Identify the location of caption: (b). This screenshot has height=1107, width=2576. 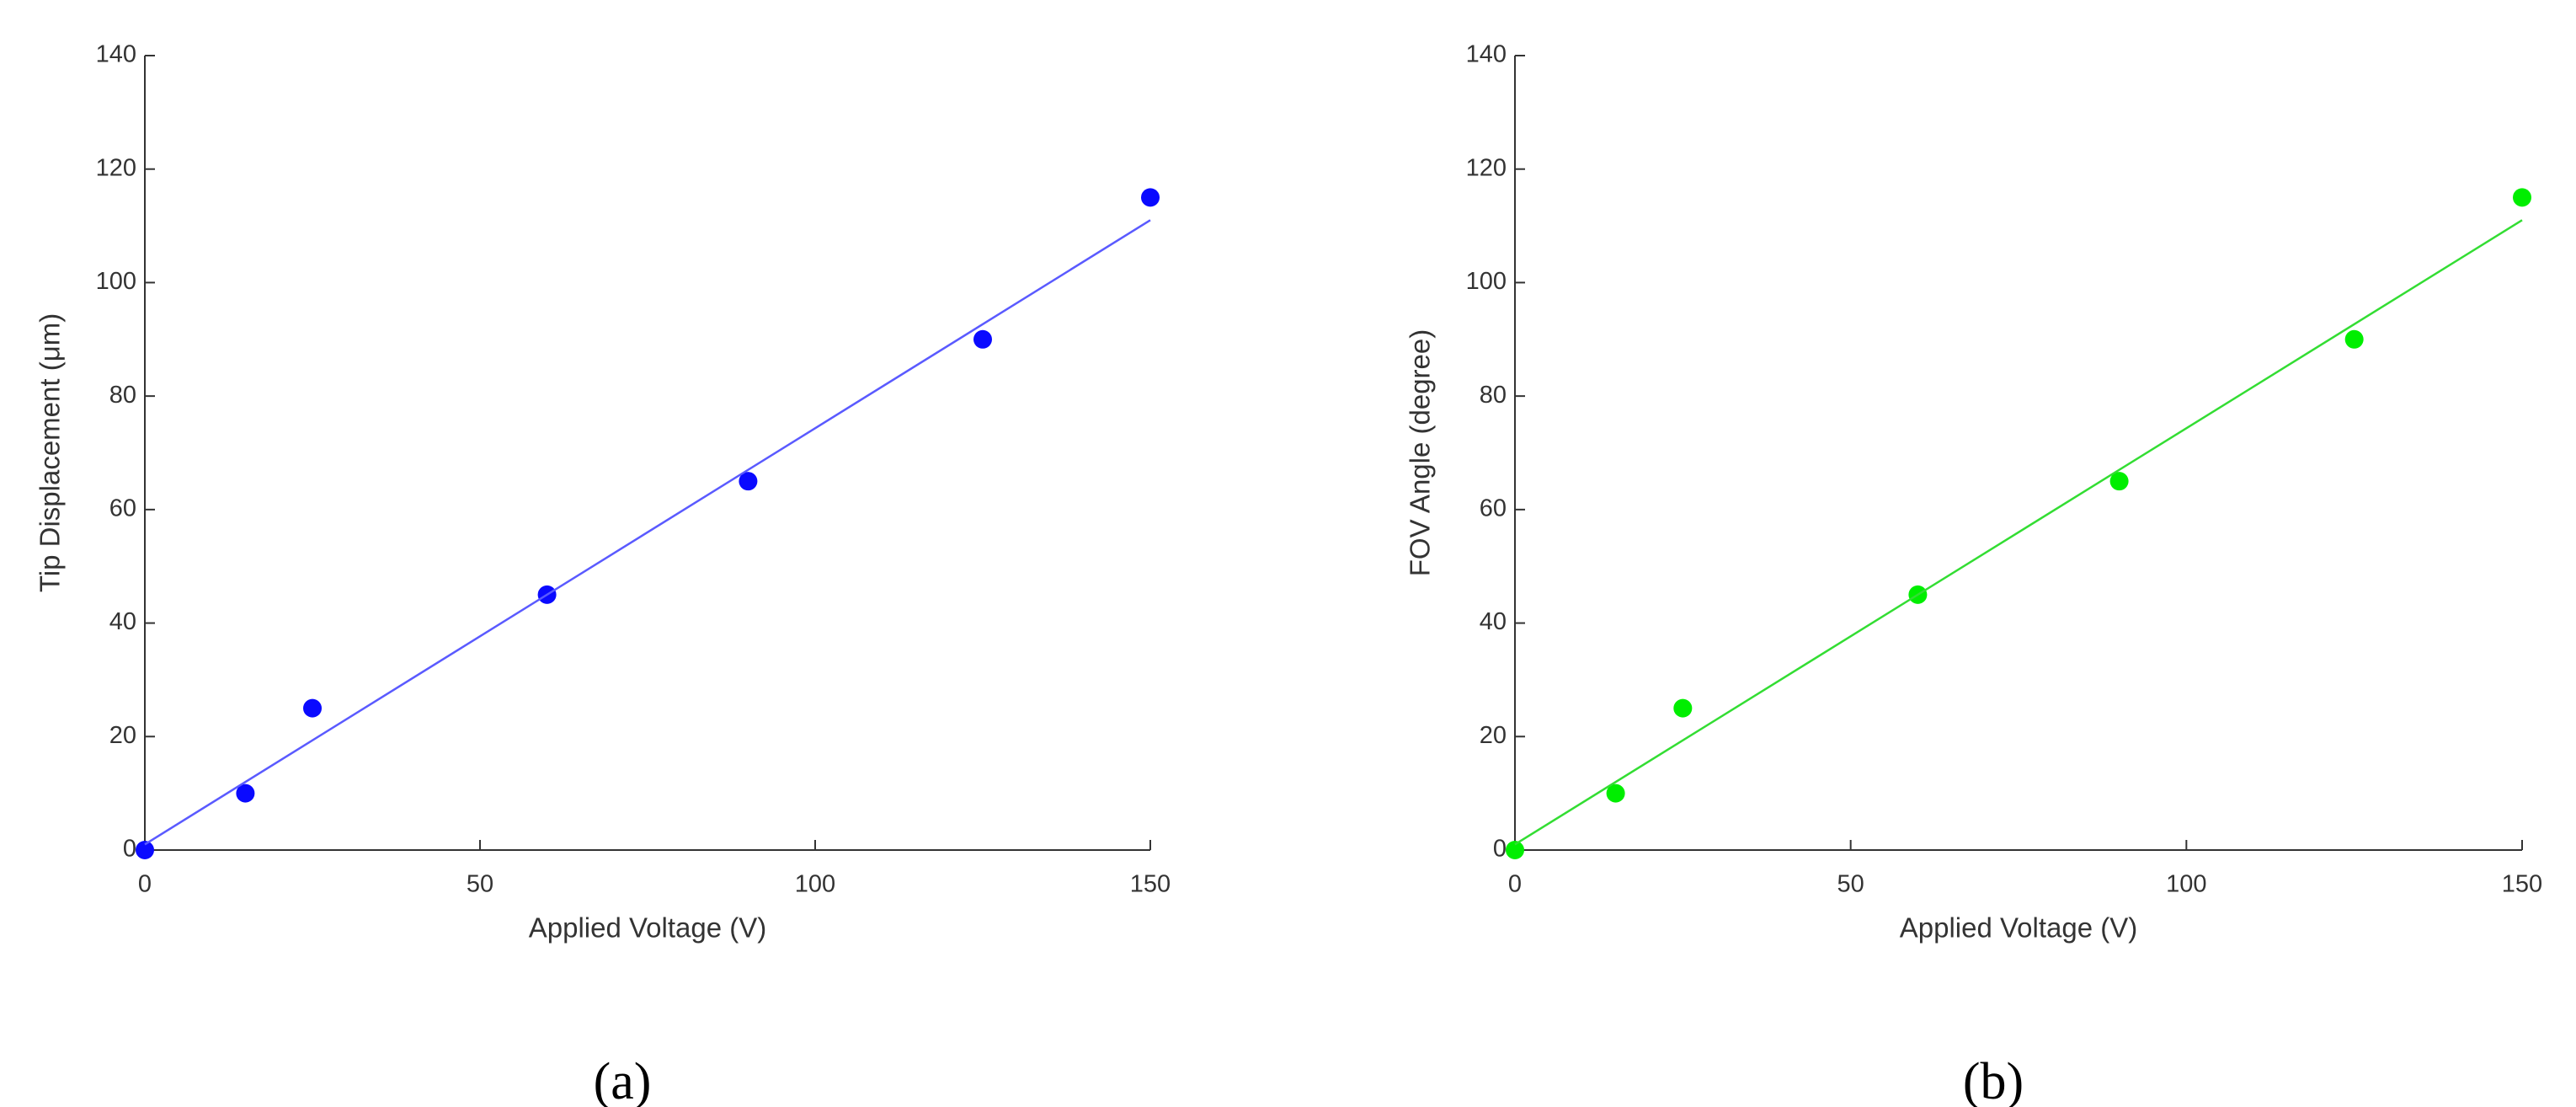
(1993, 1080).